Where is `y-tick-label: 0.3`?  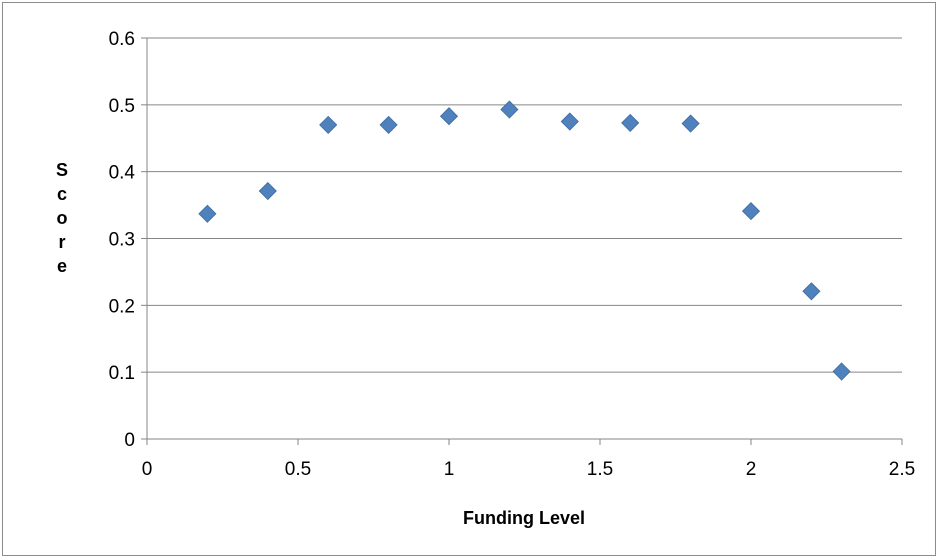
y-tick-label: 0.3 is located at coordinates (122, 240).